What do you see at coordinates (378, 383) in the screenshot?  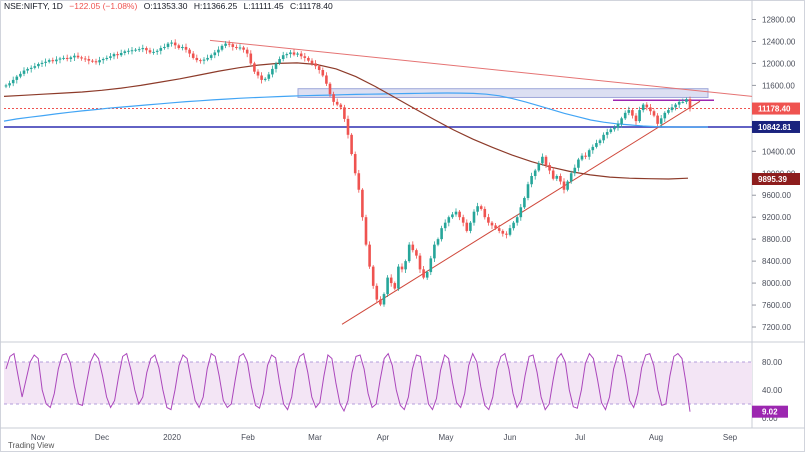 I see `stoch-band` at bounding box center [378, 383].